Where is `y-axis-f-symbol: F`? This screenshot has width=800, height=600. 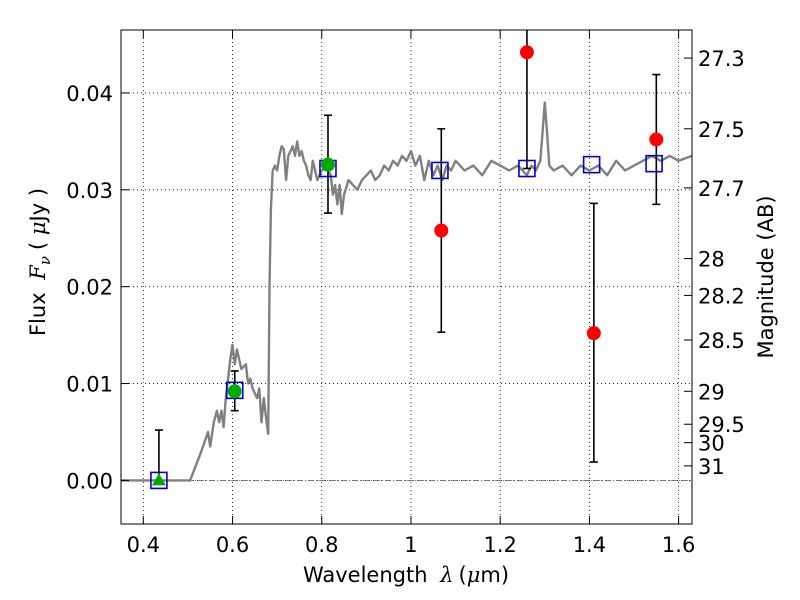
y-axis-f-symbol: F is located at coordinates (38, 272).